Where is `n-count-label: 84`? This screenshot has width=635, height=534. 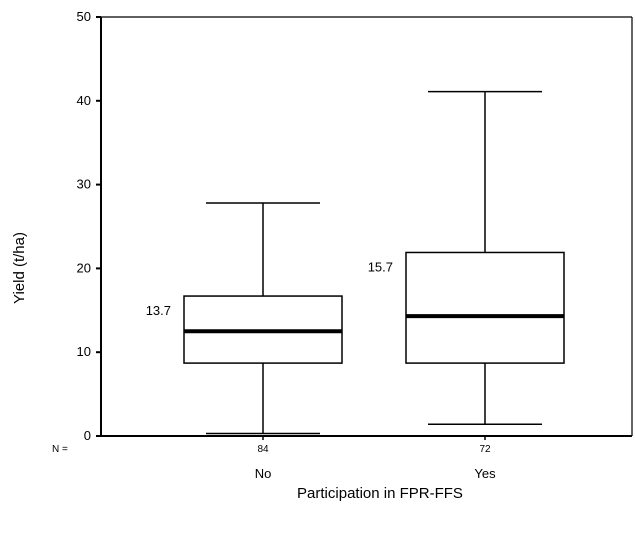 n-count-label: 84 is located at coordinates (263, 449).